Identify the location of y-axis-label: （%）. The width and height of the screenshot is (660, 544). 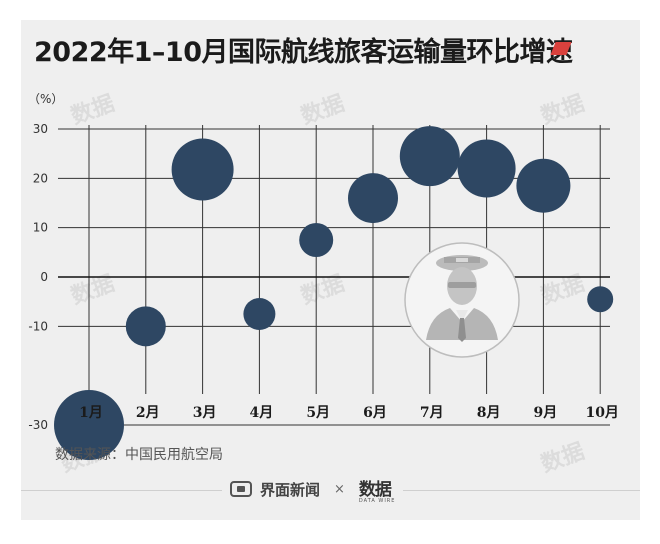
(46, 99).